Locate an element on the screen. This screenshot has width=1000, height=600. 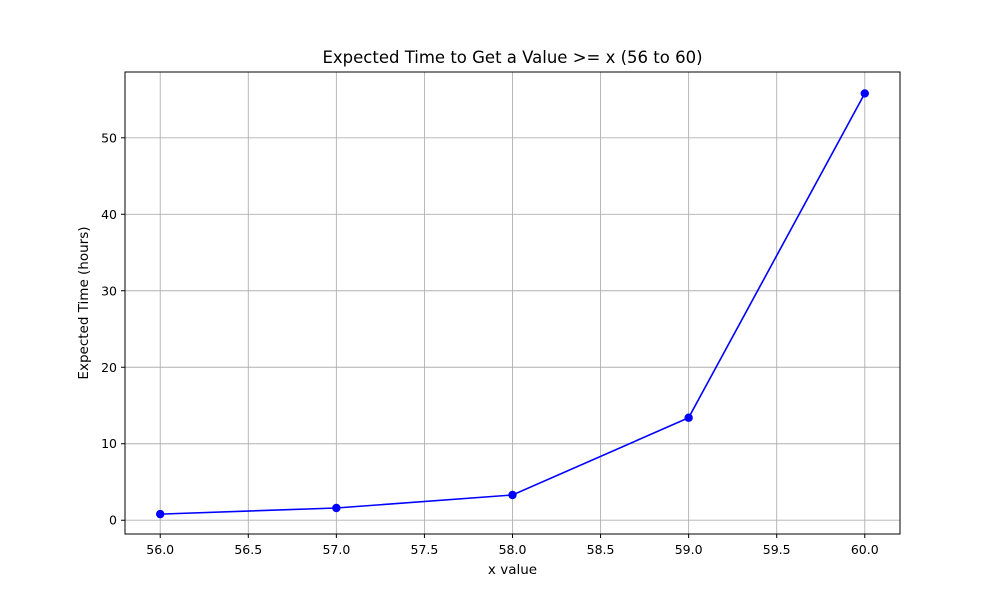
x-tick-label: 57.5 is located at coordinates (425, 549).